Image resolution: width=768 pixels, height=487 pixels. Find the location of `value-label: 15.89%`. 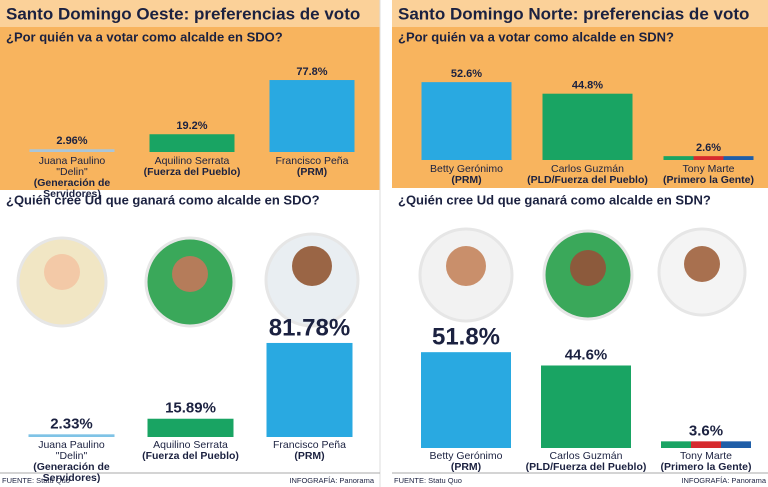

value-label: 15.89% is located at coordinates (190, 408).